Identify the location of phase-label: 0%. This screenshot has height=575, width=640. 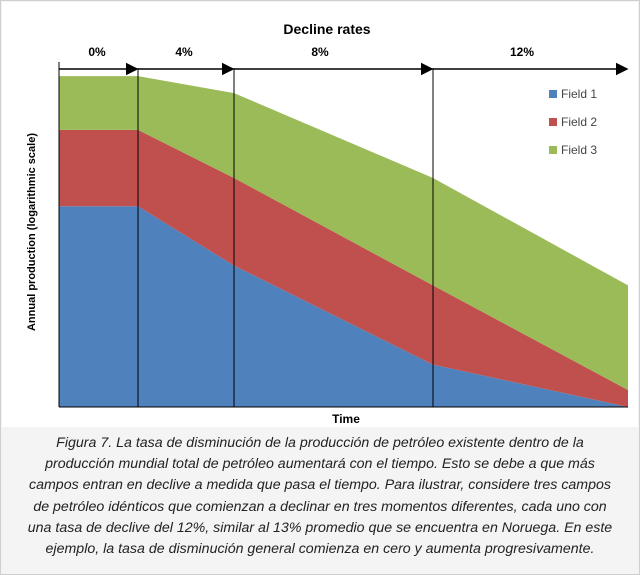
(97, 52).